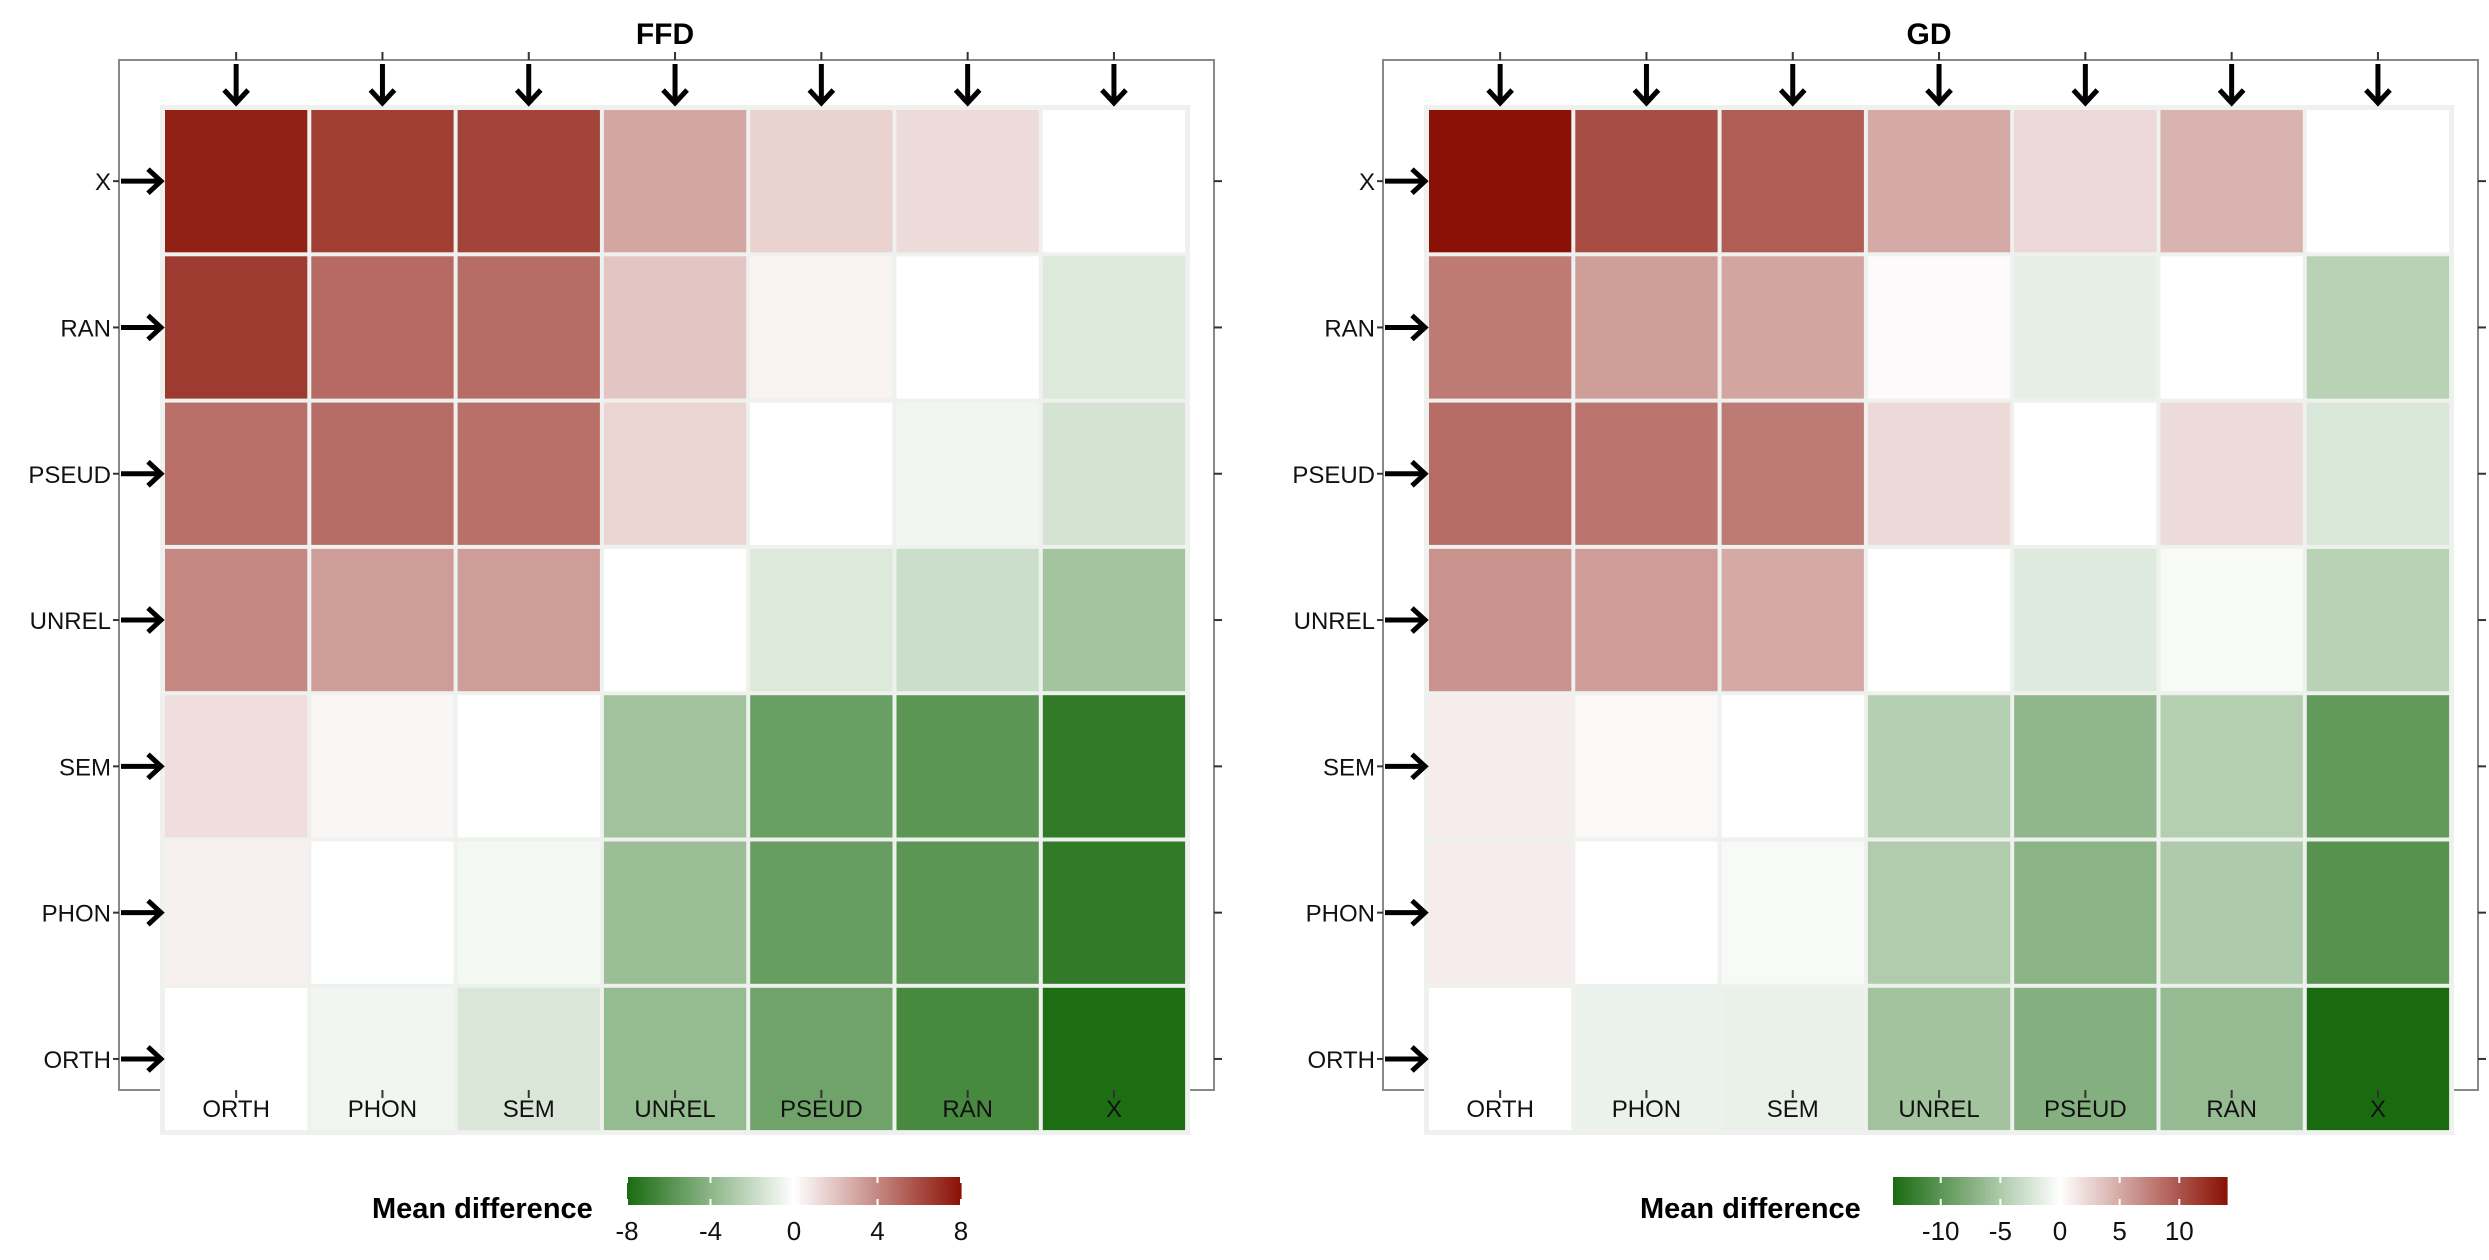  What do you see at coordinates (1349, 328) in the screenshot?
I see `y-tick-label: RAN` at bounding box center [1349, 328].